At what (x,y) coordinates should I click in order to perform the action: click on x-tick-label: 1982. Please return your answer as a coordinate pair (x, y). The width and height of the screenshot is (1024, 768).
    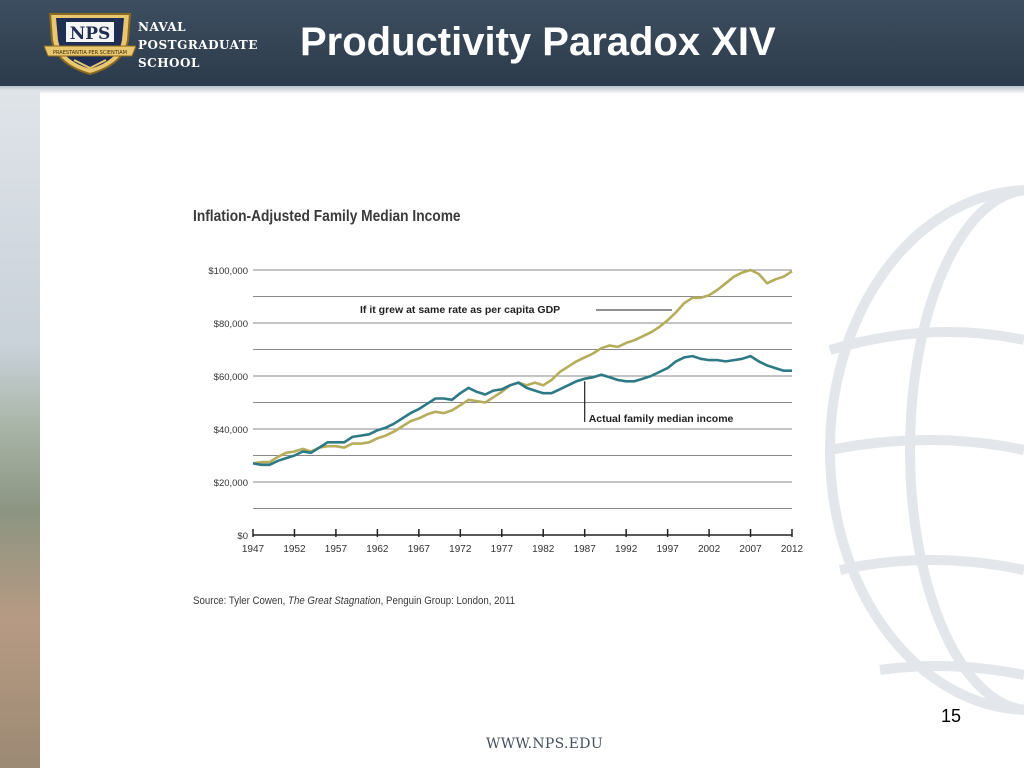
    Looking at the image, I should click on (543, 549).